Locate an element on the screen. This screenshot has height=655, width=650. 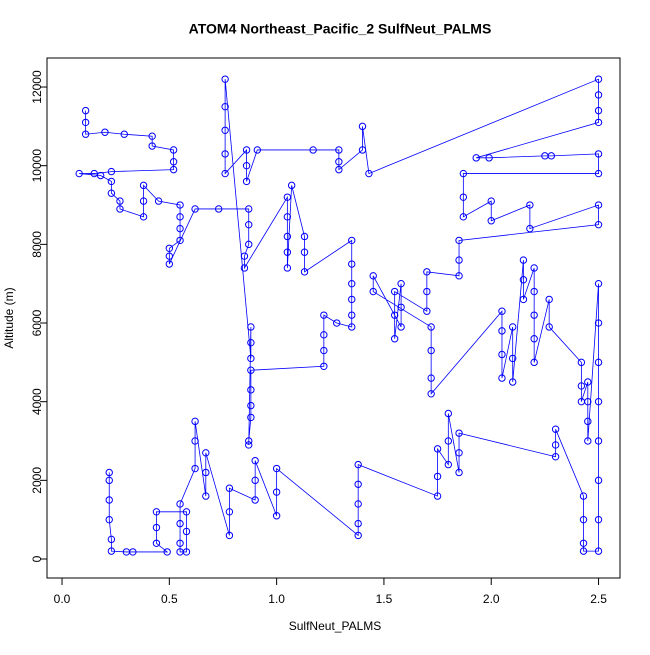
y-axis-label: Altitude (m) is located at coordinates (9, 317).